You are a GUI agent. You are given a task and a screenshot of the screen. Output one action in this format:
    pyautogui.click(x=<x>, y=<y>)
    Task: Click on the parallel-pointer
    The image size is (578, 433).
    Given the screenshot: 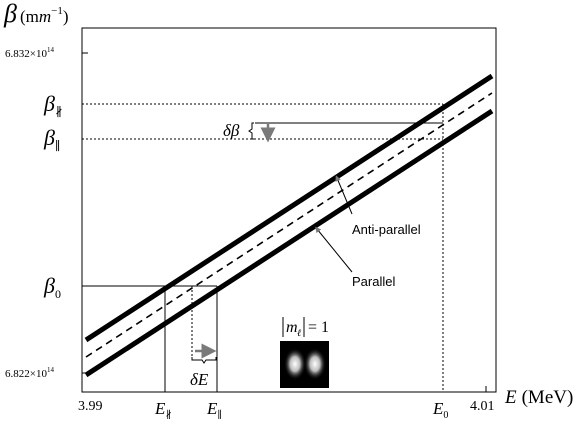 What is the action you would take?
    pyautogui.click(x=334, y=249)
    